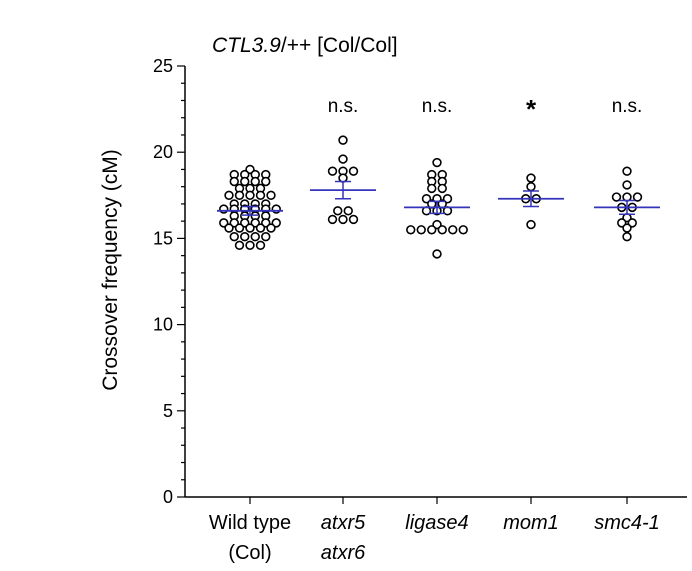  I want to click on chart-title-rest: /++ [Col/Col], so click(339, 45).